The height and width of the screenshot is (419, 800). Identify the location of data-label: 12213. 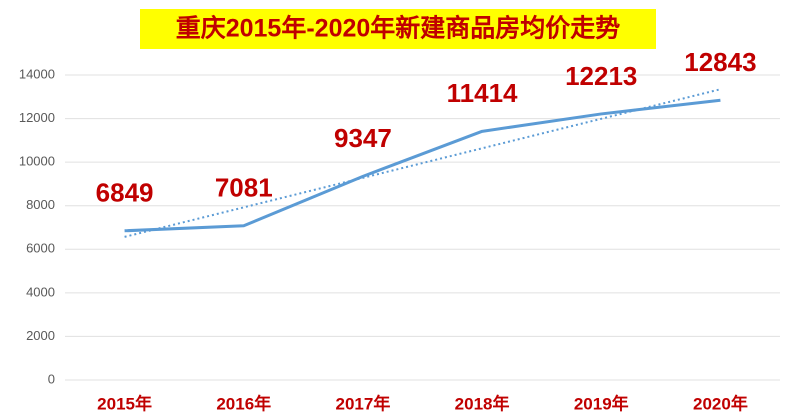
(601, 76).